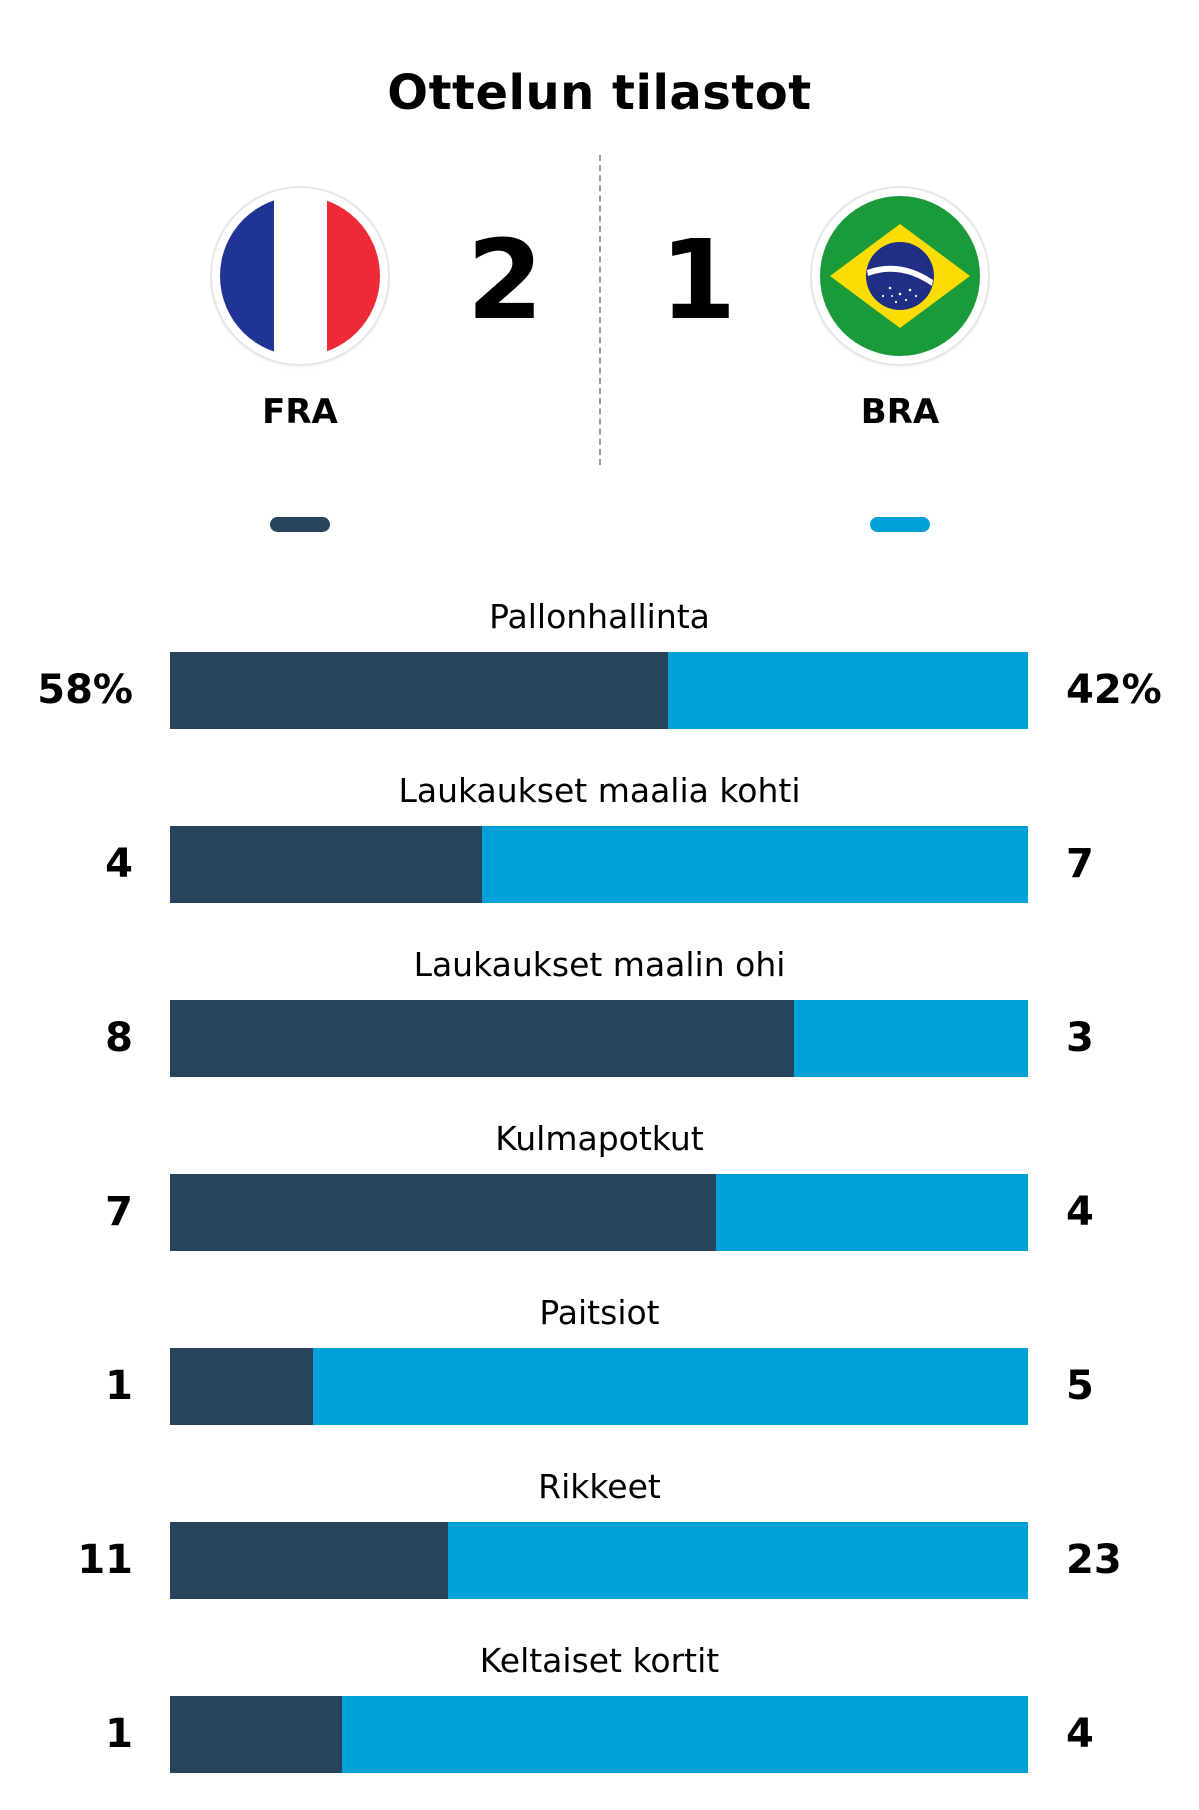 The image size is (1199, 1810). I want to click on stat-label: Kulmapotkut, so click(599, 1138).